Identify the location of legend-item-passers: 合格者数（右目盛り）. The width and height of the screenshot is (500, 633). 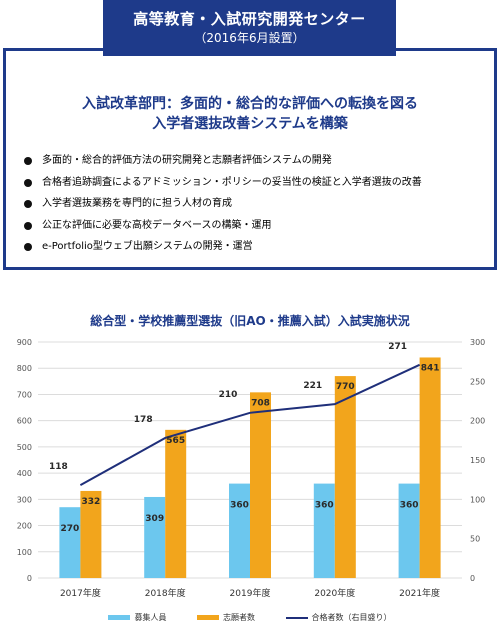
(338, 617).